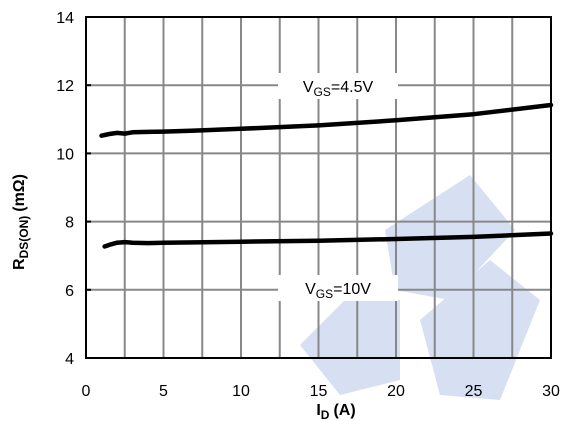  Describe the element at coordinates (163, 391) in the screenshot. I see `x-tick-label: 5` at that location.